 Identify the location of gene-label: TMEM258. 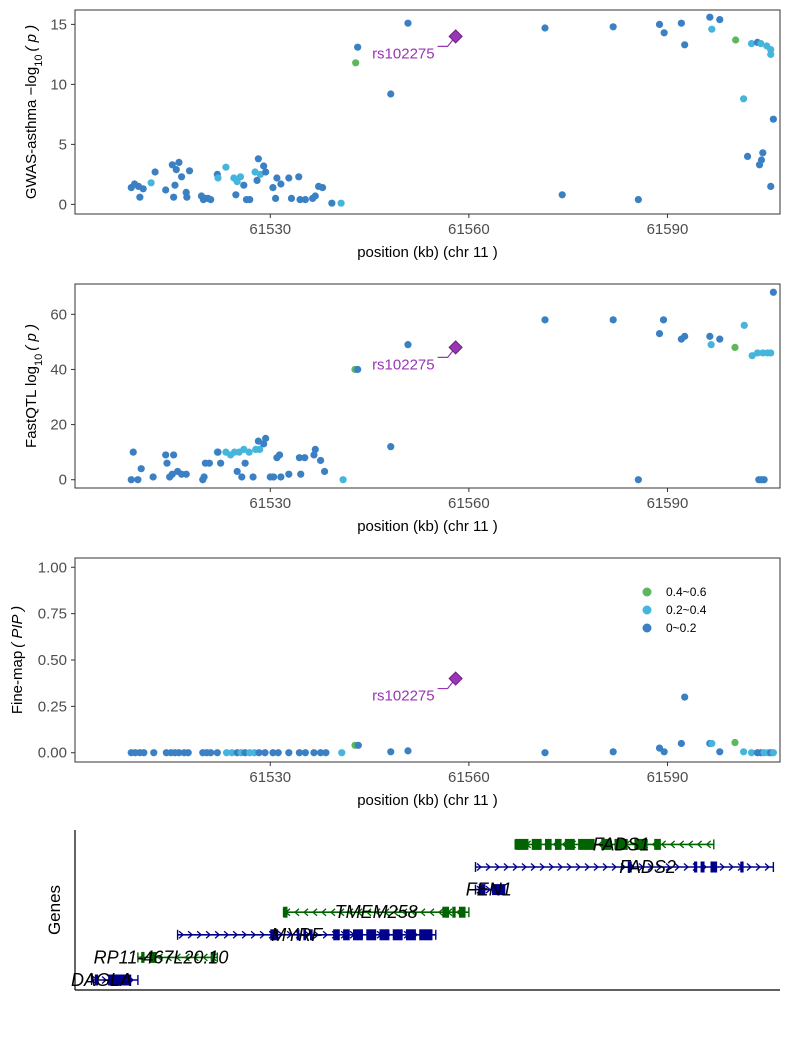
(376, 912).